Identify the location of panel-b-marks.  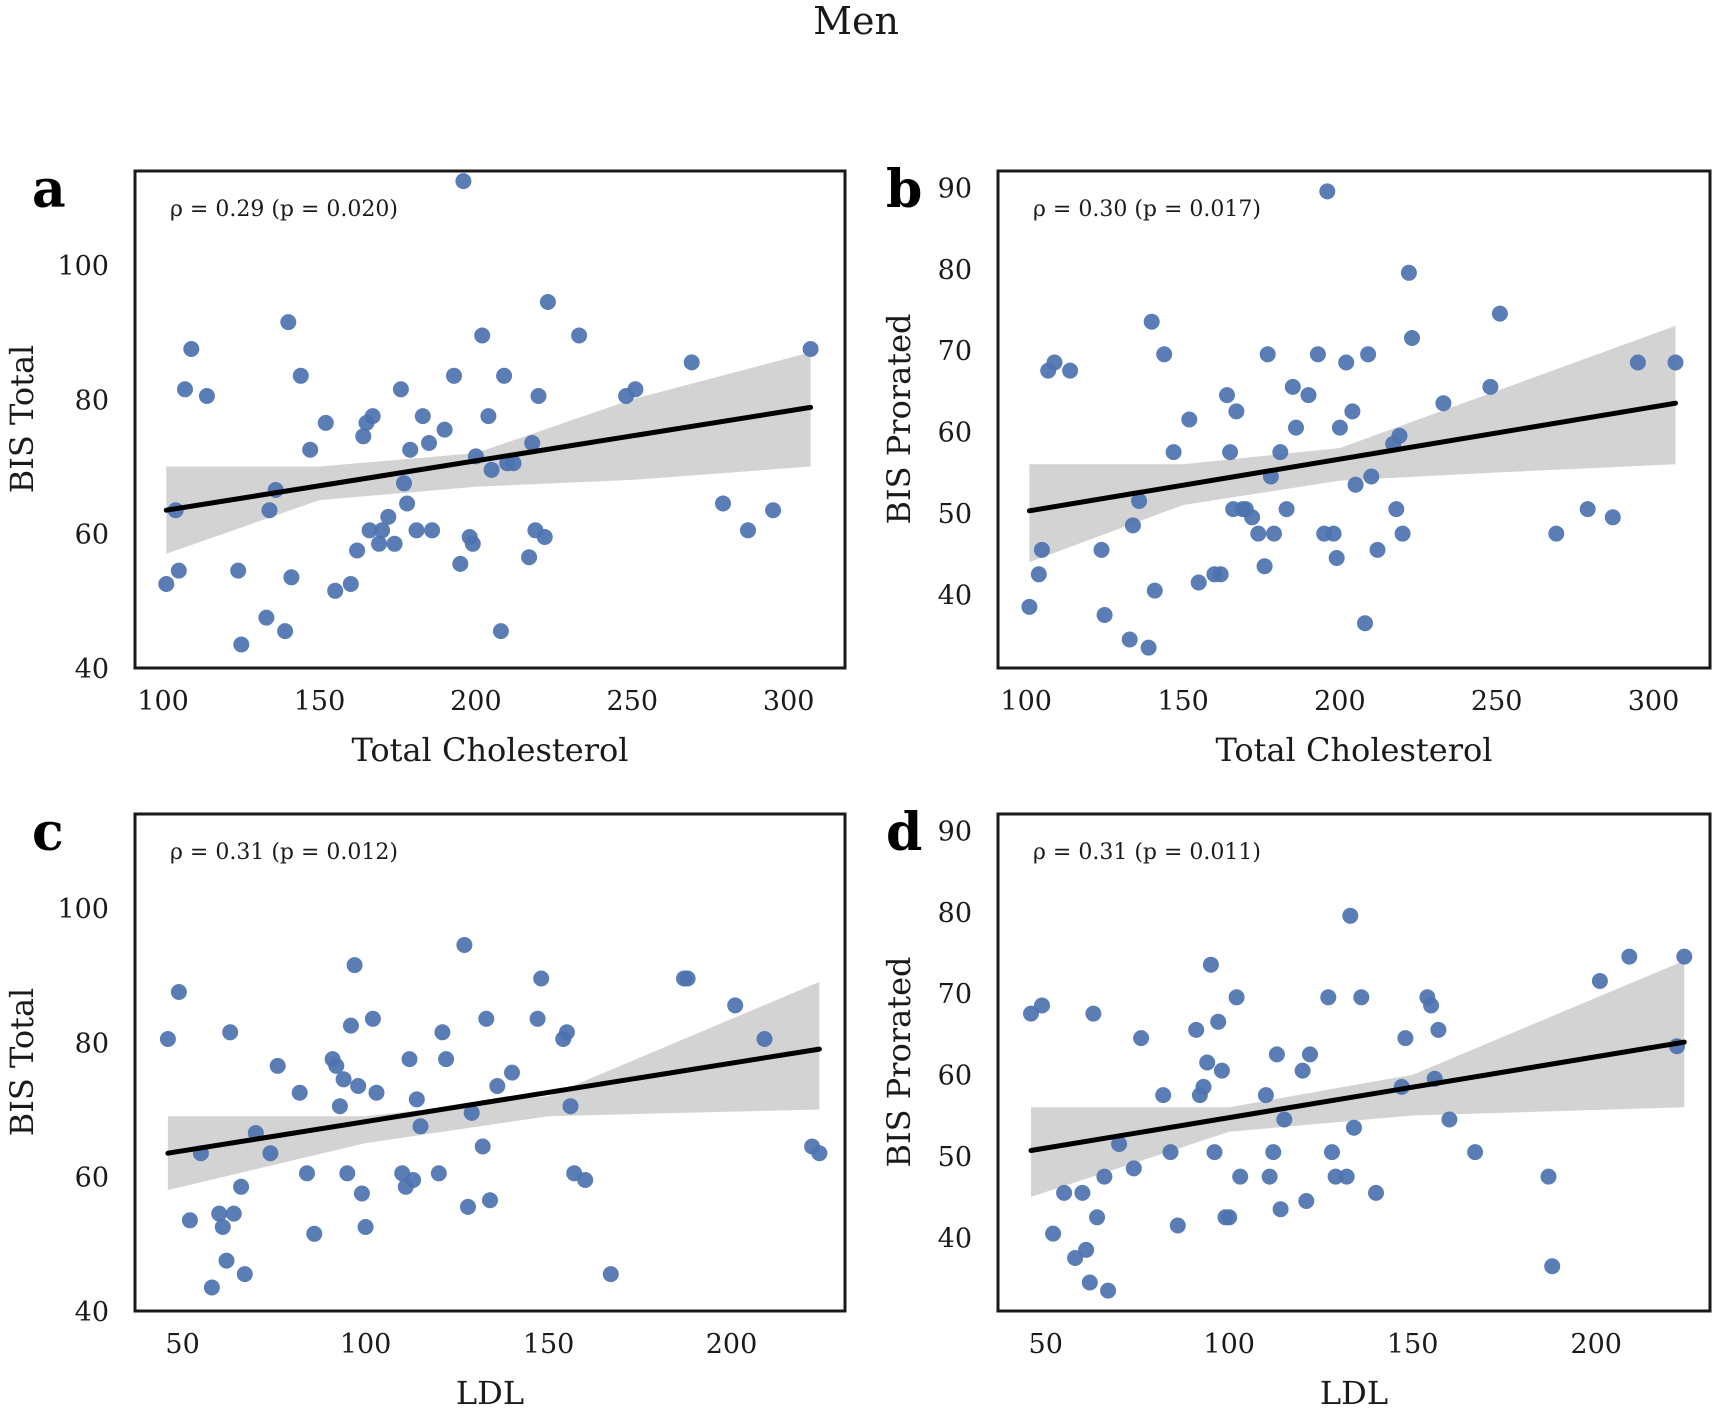
(1352, 419).